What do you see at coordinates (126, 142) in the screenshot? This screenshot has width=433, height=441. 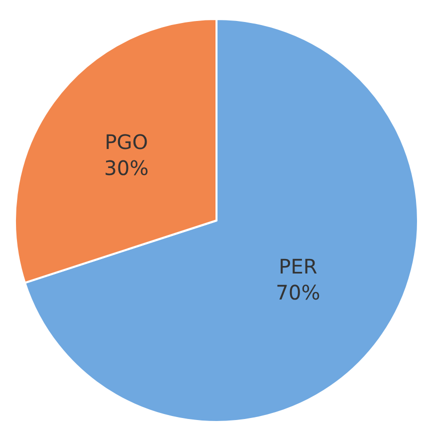 I see `slice-label: PGO` at bounding box center [126, 142].